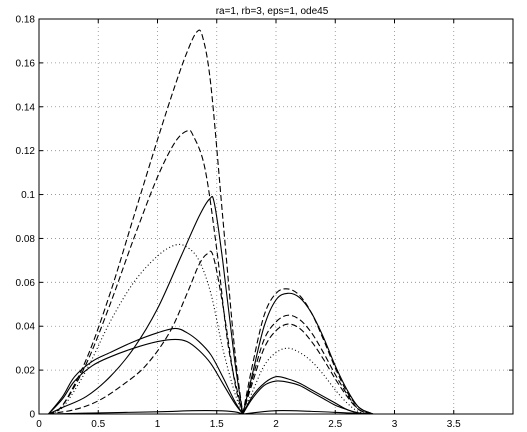 The image size is (527, 432). What do you see at coordinates (32, 415) in the screenshot?
I see `y-tick-label: 0` at bounding box center [32, 415].